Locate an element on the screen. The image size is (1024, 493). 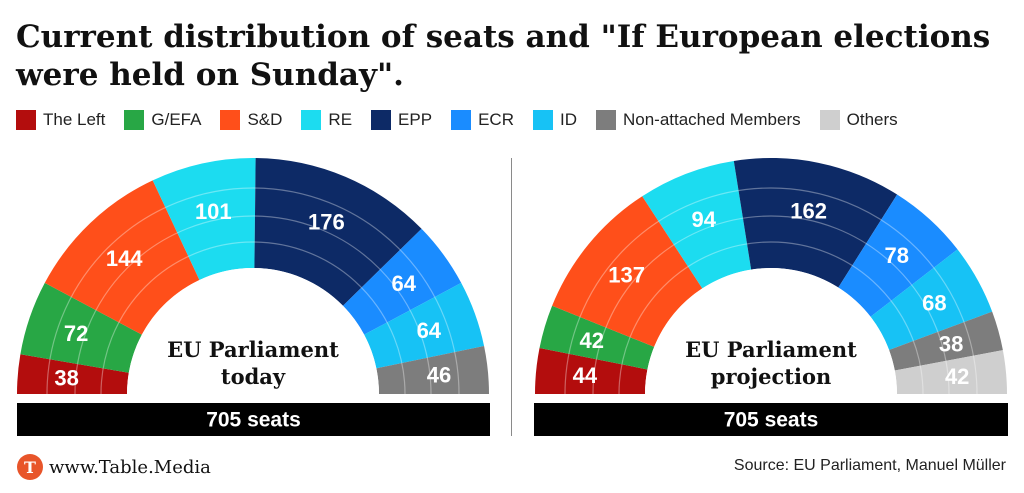
legend-label: EPP is located at coordinates (415, 119).